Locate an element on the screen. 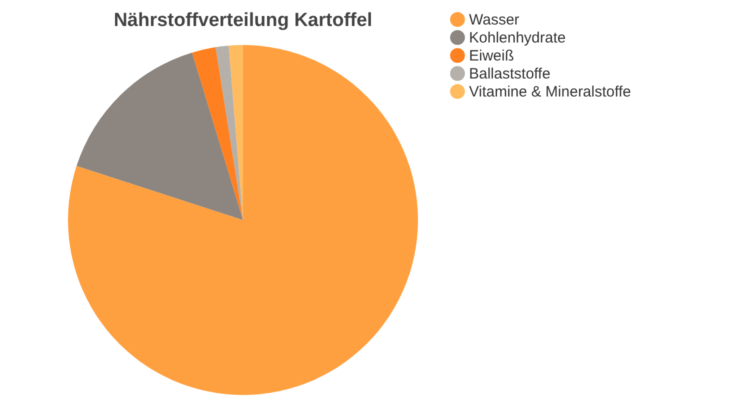 This screenshot has width=745, height=400. legend-label: Eiweiß is located at coordinates (491, 56).